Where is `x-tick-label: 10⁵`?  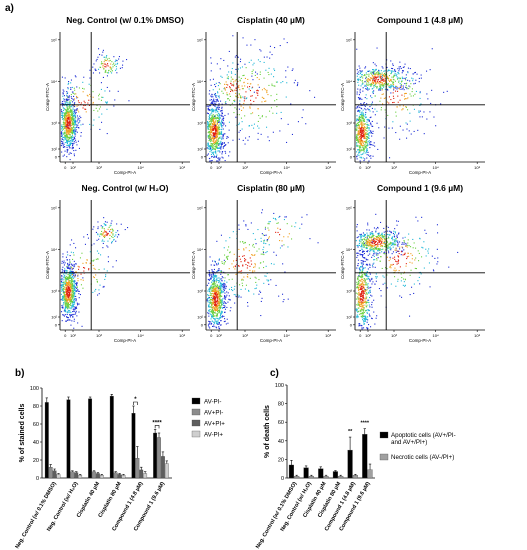 x-tick-label: 10⁵ is located at coordinates (328, 335).